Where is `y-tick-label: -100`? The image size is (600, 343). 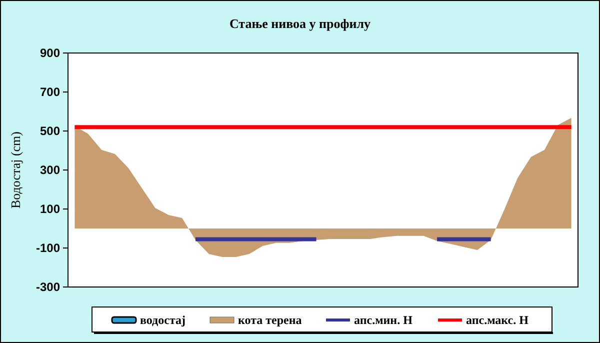
y-tick-label: -100 is located at coordinates (48, 248).